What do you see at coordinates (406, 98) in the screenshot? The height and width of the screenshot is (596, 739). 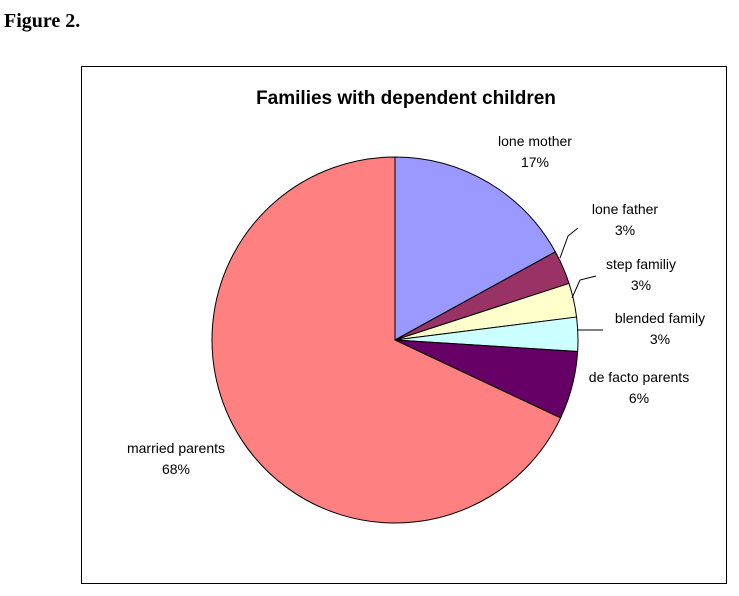 I see `chart-title: Families with dependent children` at bounding box center [406, 98].